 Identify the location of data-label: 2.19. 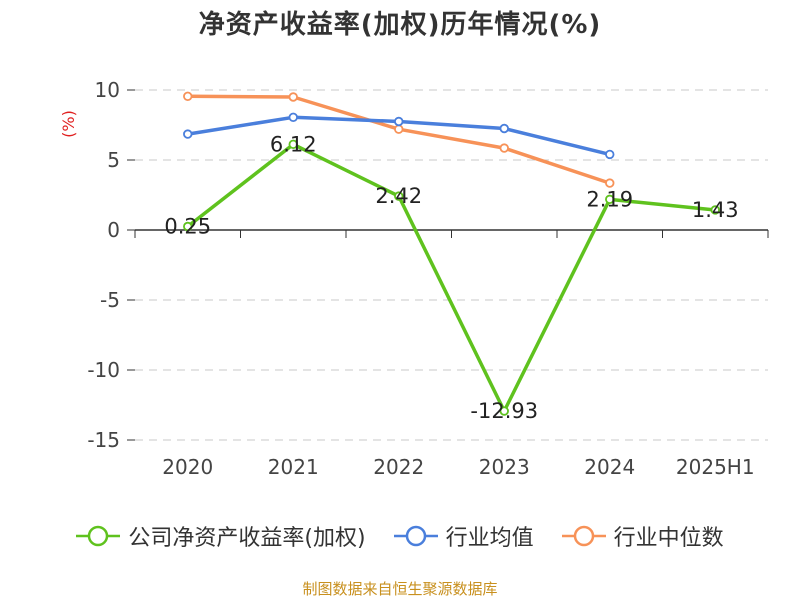
(609, 199).